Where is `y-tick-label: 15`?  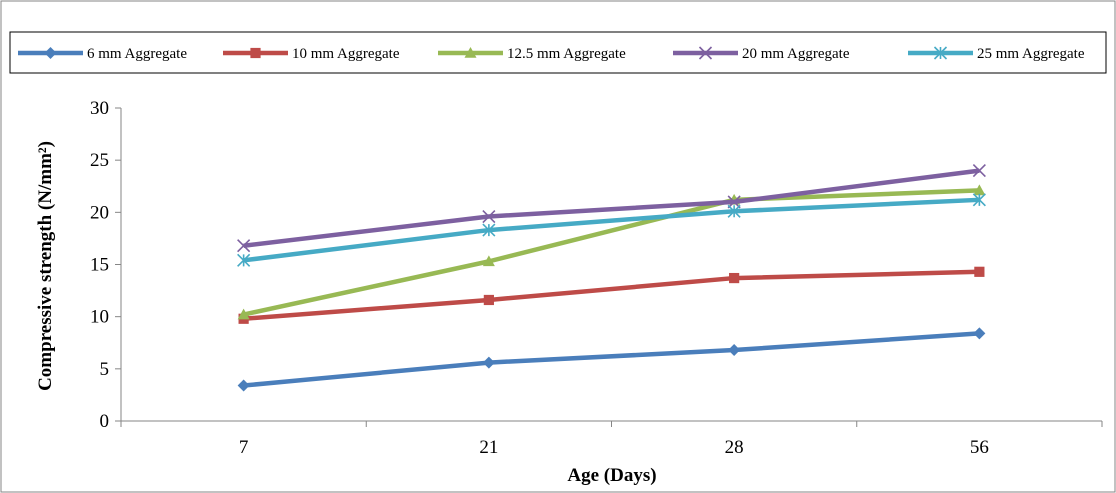
y-tick-label: 15 is located at coordinates (99, 265).